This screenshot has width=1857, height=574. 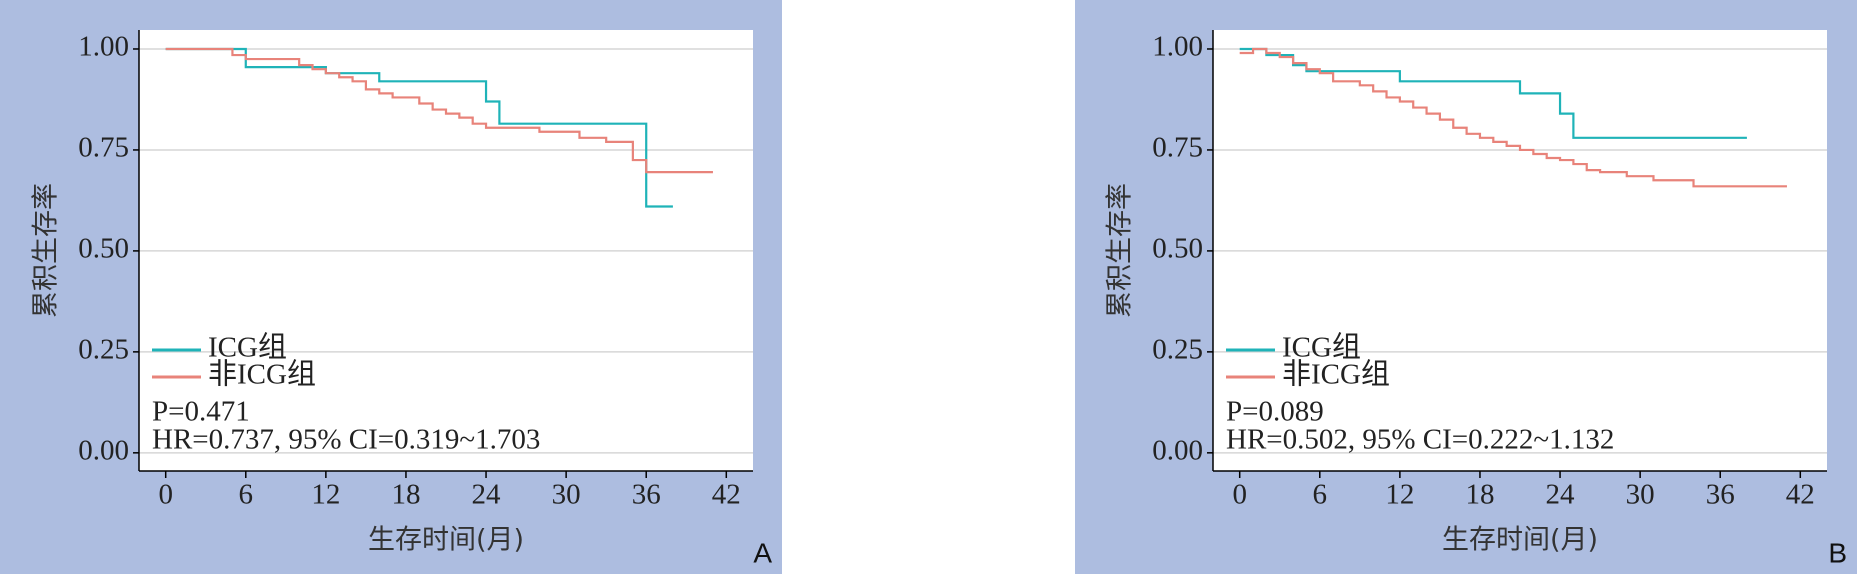 What do you see at coordinates (1275, 412) in the screenshot?
I see `annotation: P=0.089` at bounding box center [1275, 412].